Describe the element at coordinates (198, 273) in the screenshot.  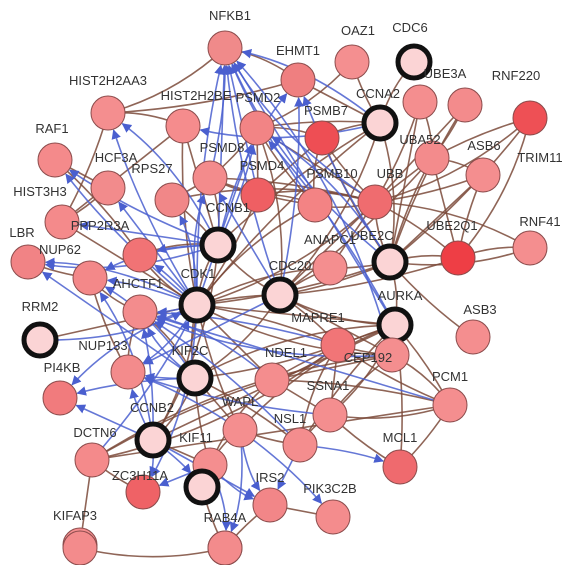
I see `gene-label-cdk1: CDK1` at that location.